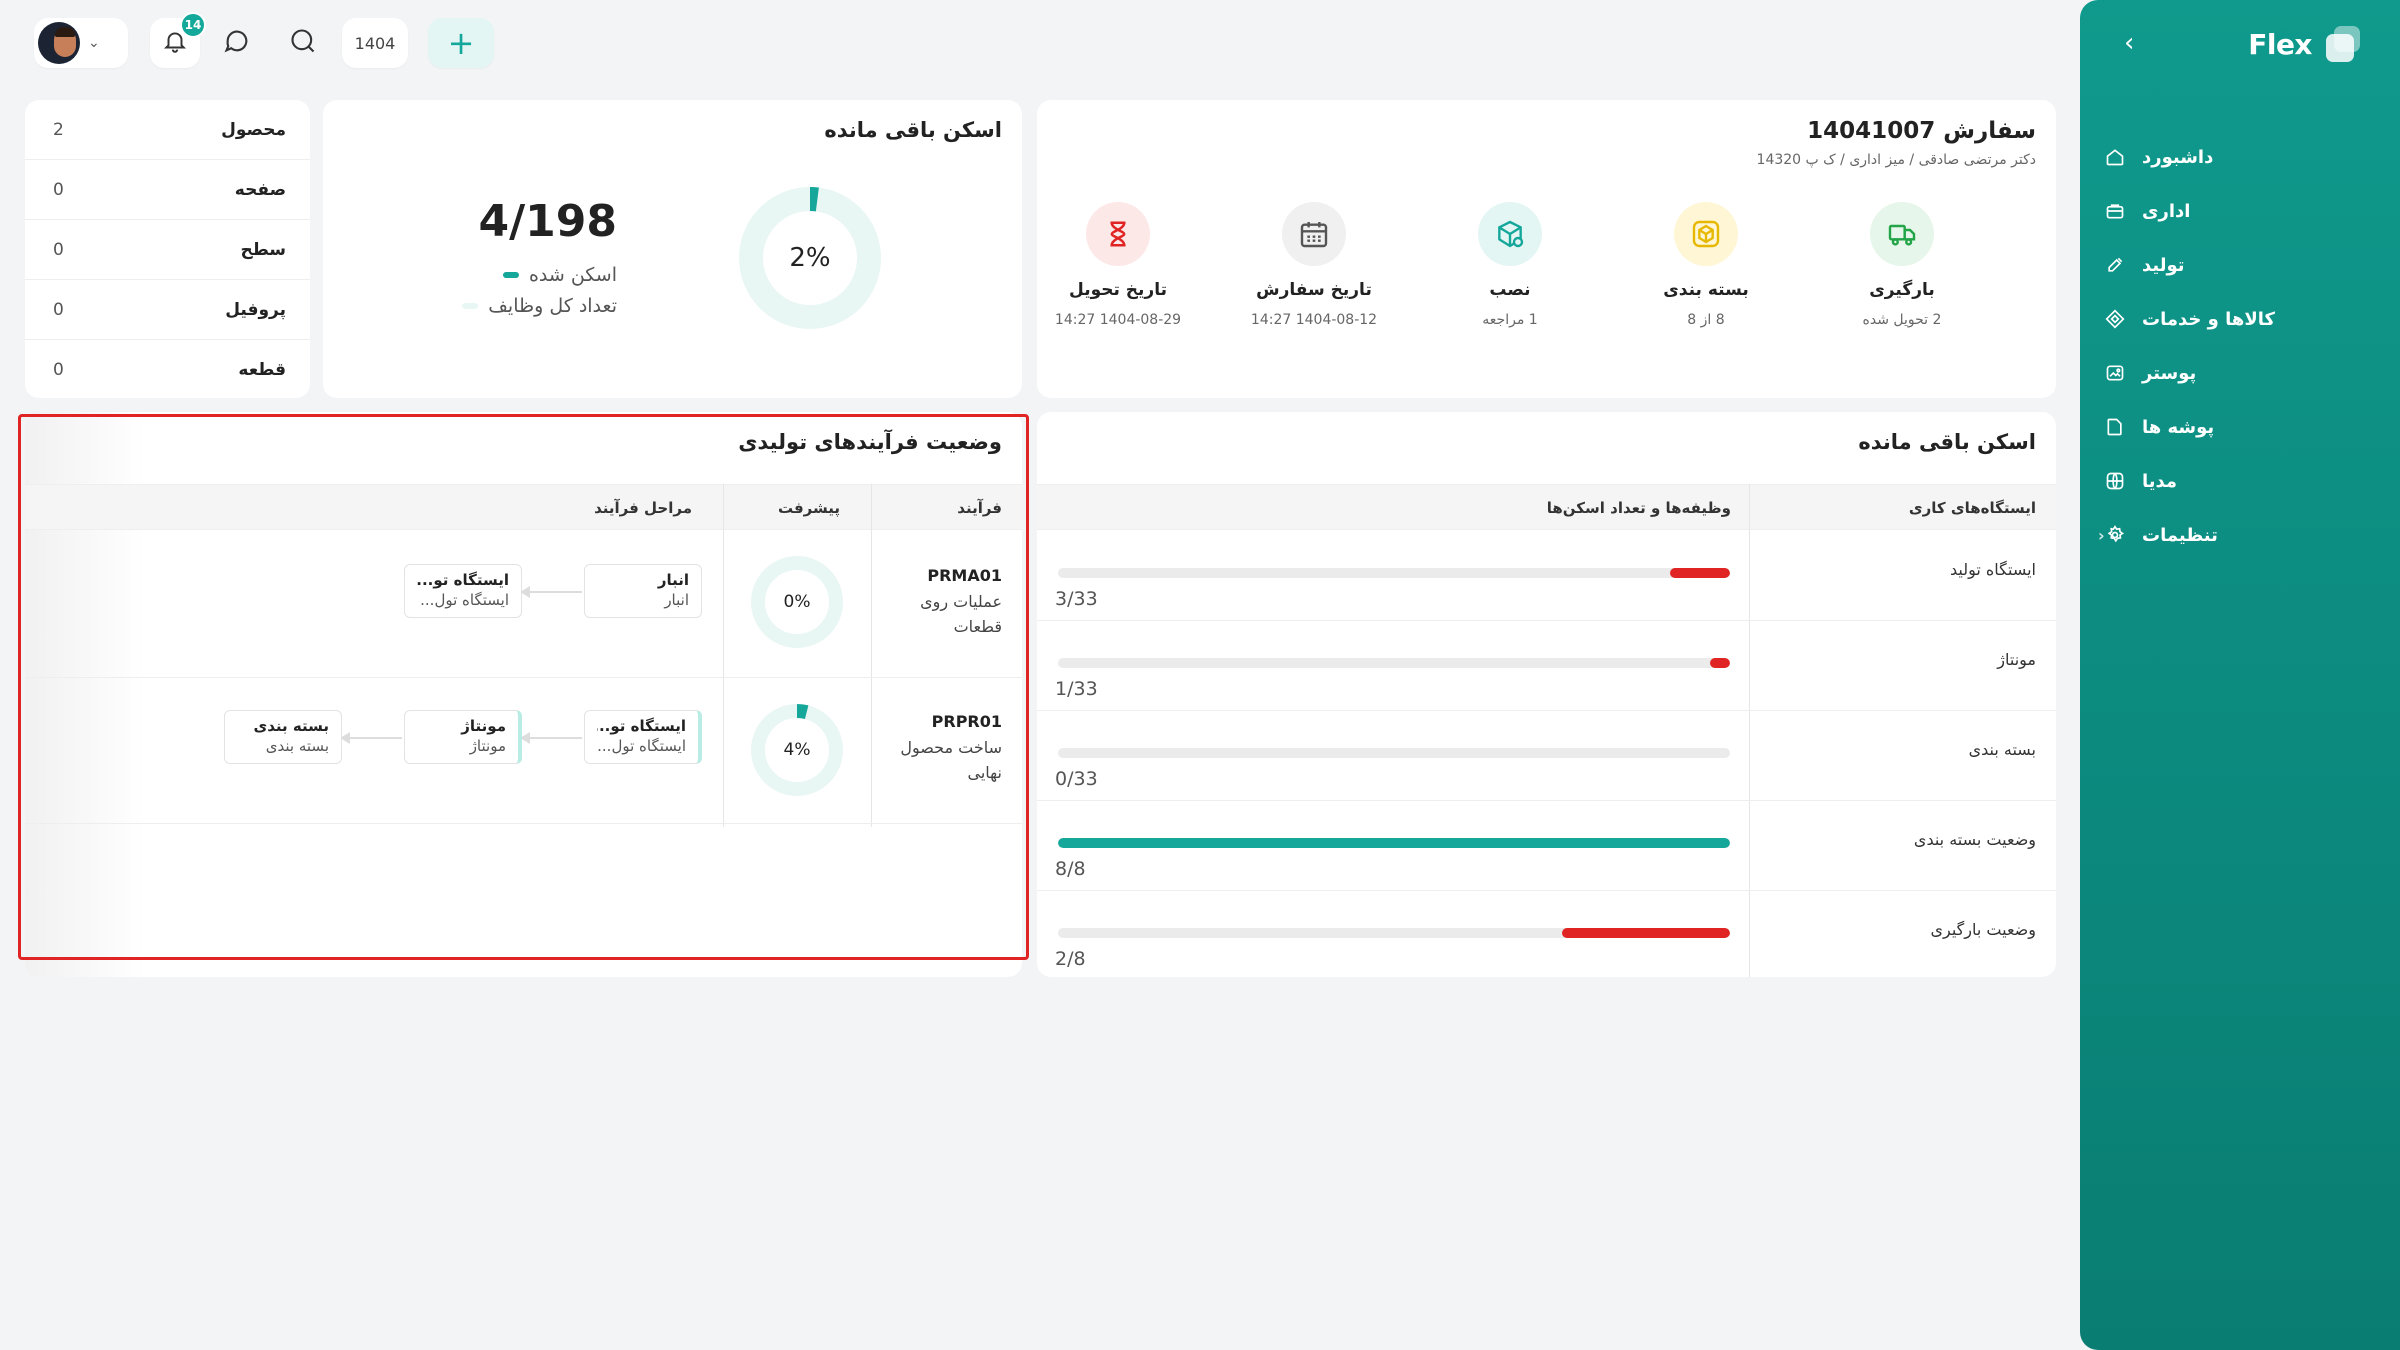 The height and width of the screenshot is (1350, 2400). Describe the element at coordinates (255, 309) in the screenshot. I see `category-label: پروفیل` at that location.